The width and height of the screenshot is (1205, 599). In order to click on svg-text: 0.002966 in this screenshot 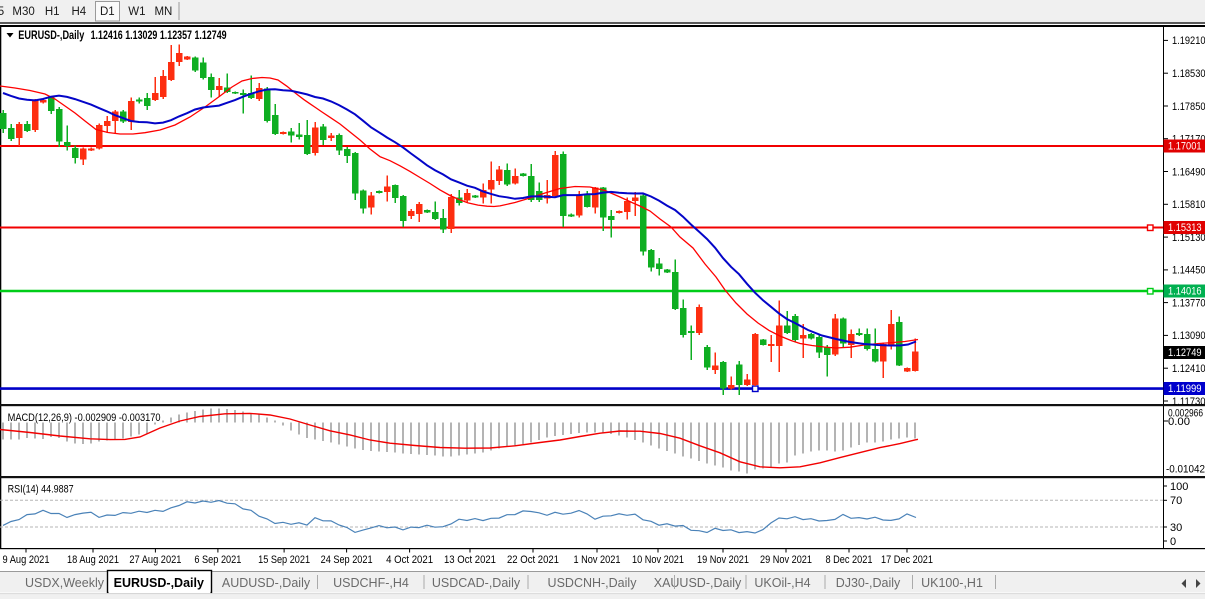, I will do `click(1185, 414)`.